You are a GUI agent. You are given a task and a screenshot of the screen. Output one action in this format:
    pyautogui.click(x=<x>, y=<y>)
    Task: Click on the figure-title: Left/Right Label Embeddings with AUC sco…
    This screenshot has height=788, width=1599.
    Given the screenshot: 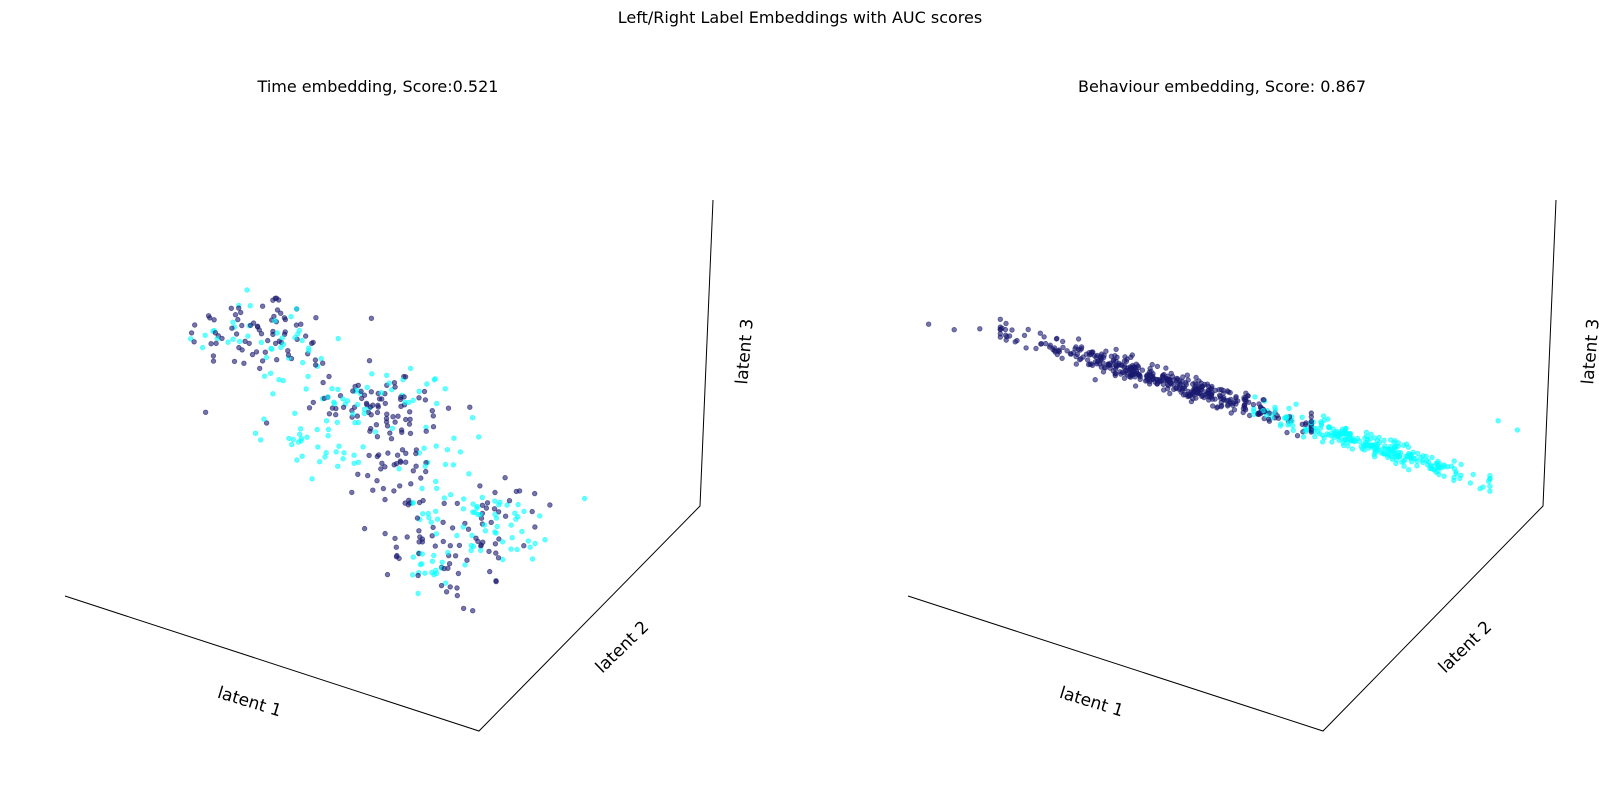 What is the action you would take?
    pyautogui.click(x=800, y=17)
    